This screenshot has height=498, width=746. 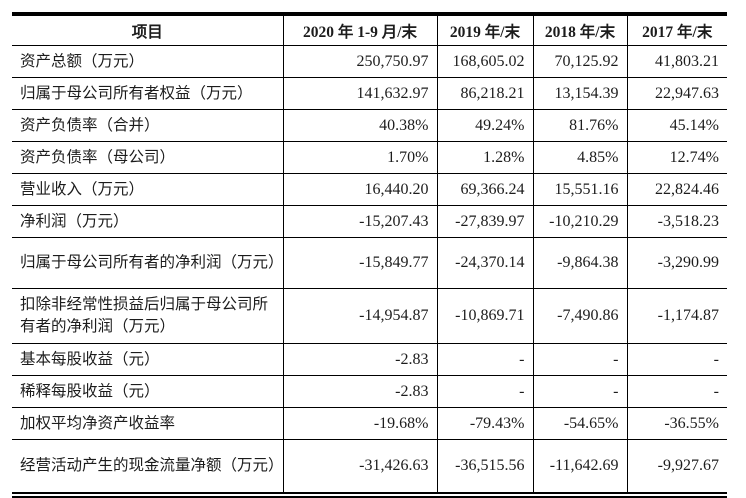 What do you see at coordinates (676, 189) in the screenshot?
I see `cell-value: 22,824.46` at bounding box center [676, 189].